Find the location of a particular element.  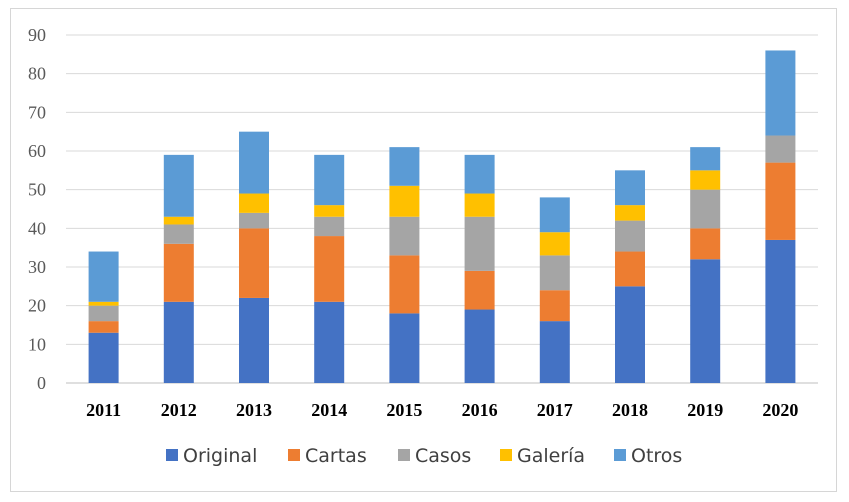

bar-cartas-2019 is located at coordinates (705, 244).